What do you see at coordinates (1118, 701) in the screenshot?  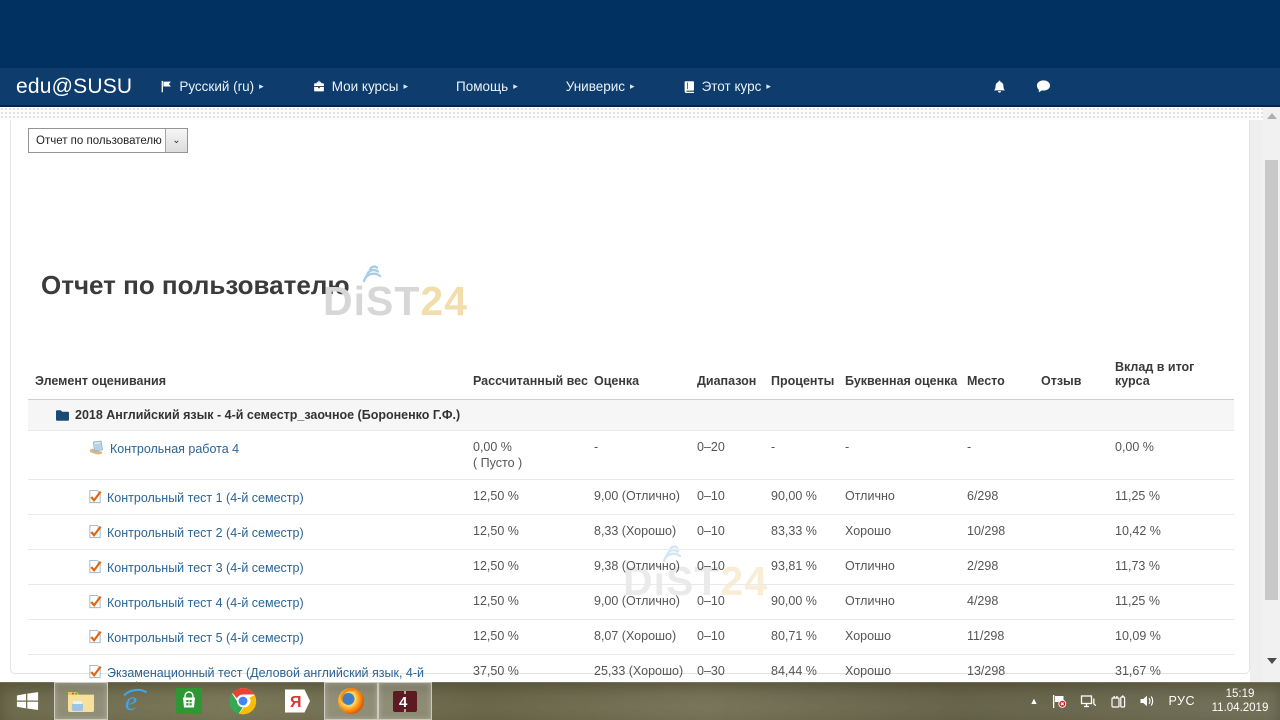 I see `power-icon` at bounding box center [1118, 701].